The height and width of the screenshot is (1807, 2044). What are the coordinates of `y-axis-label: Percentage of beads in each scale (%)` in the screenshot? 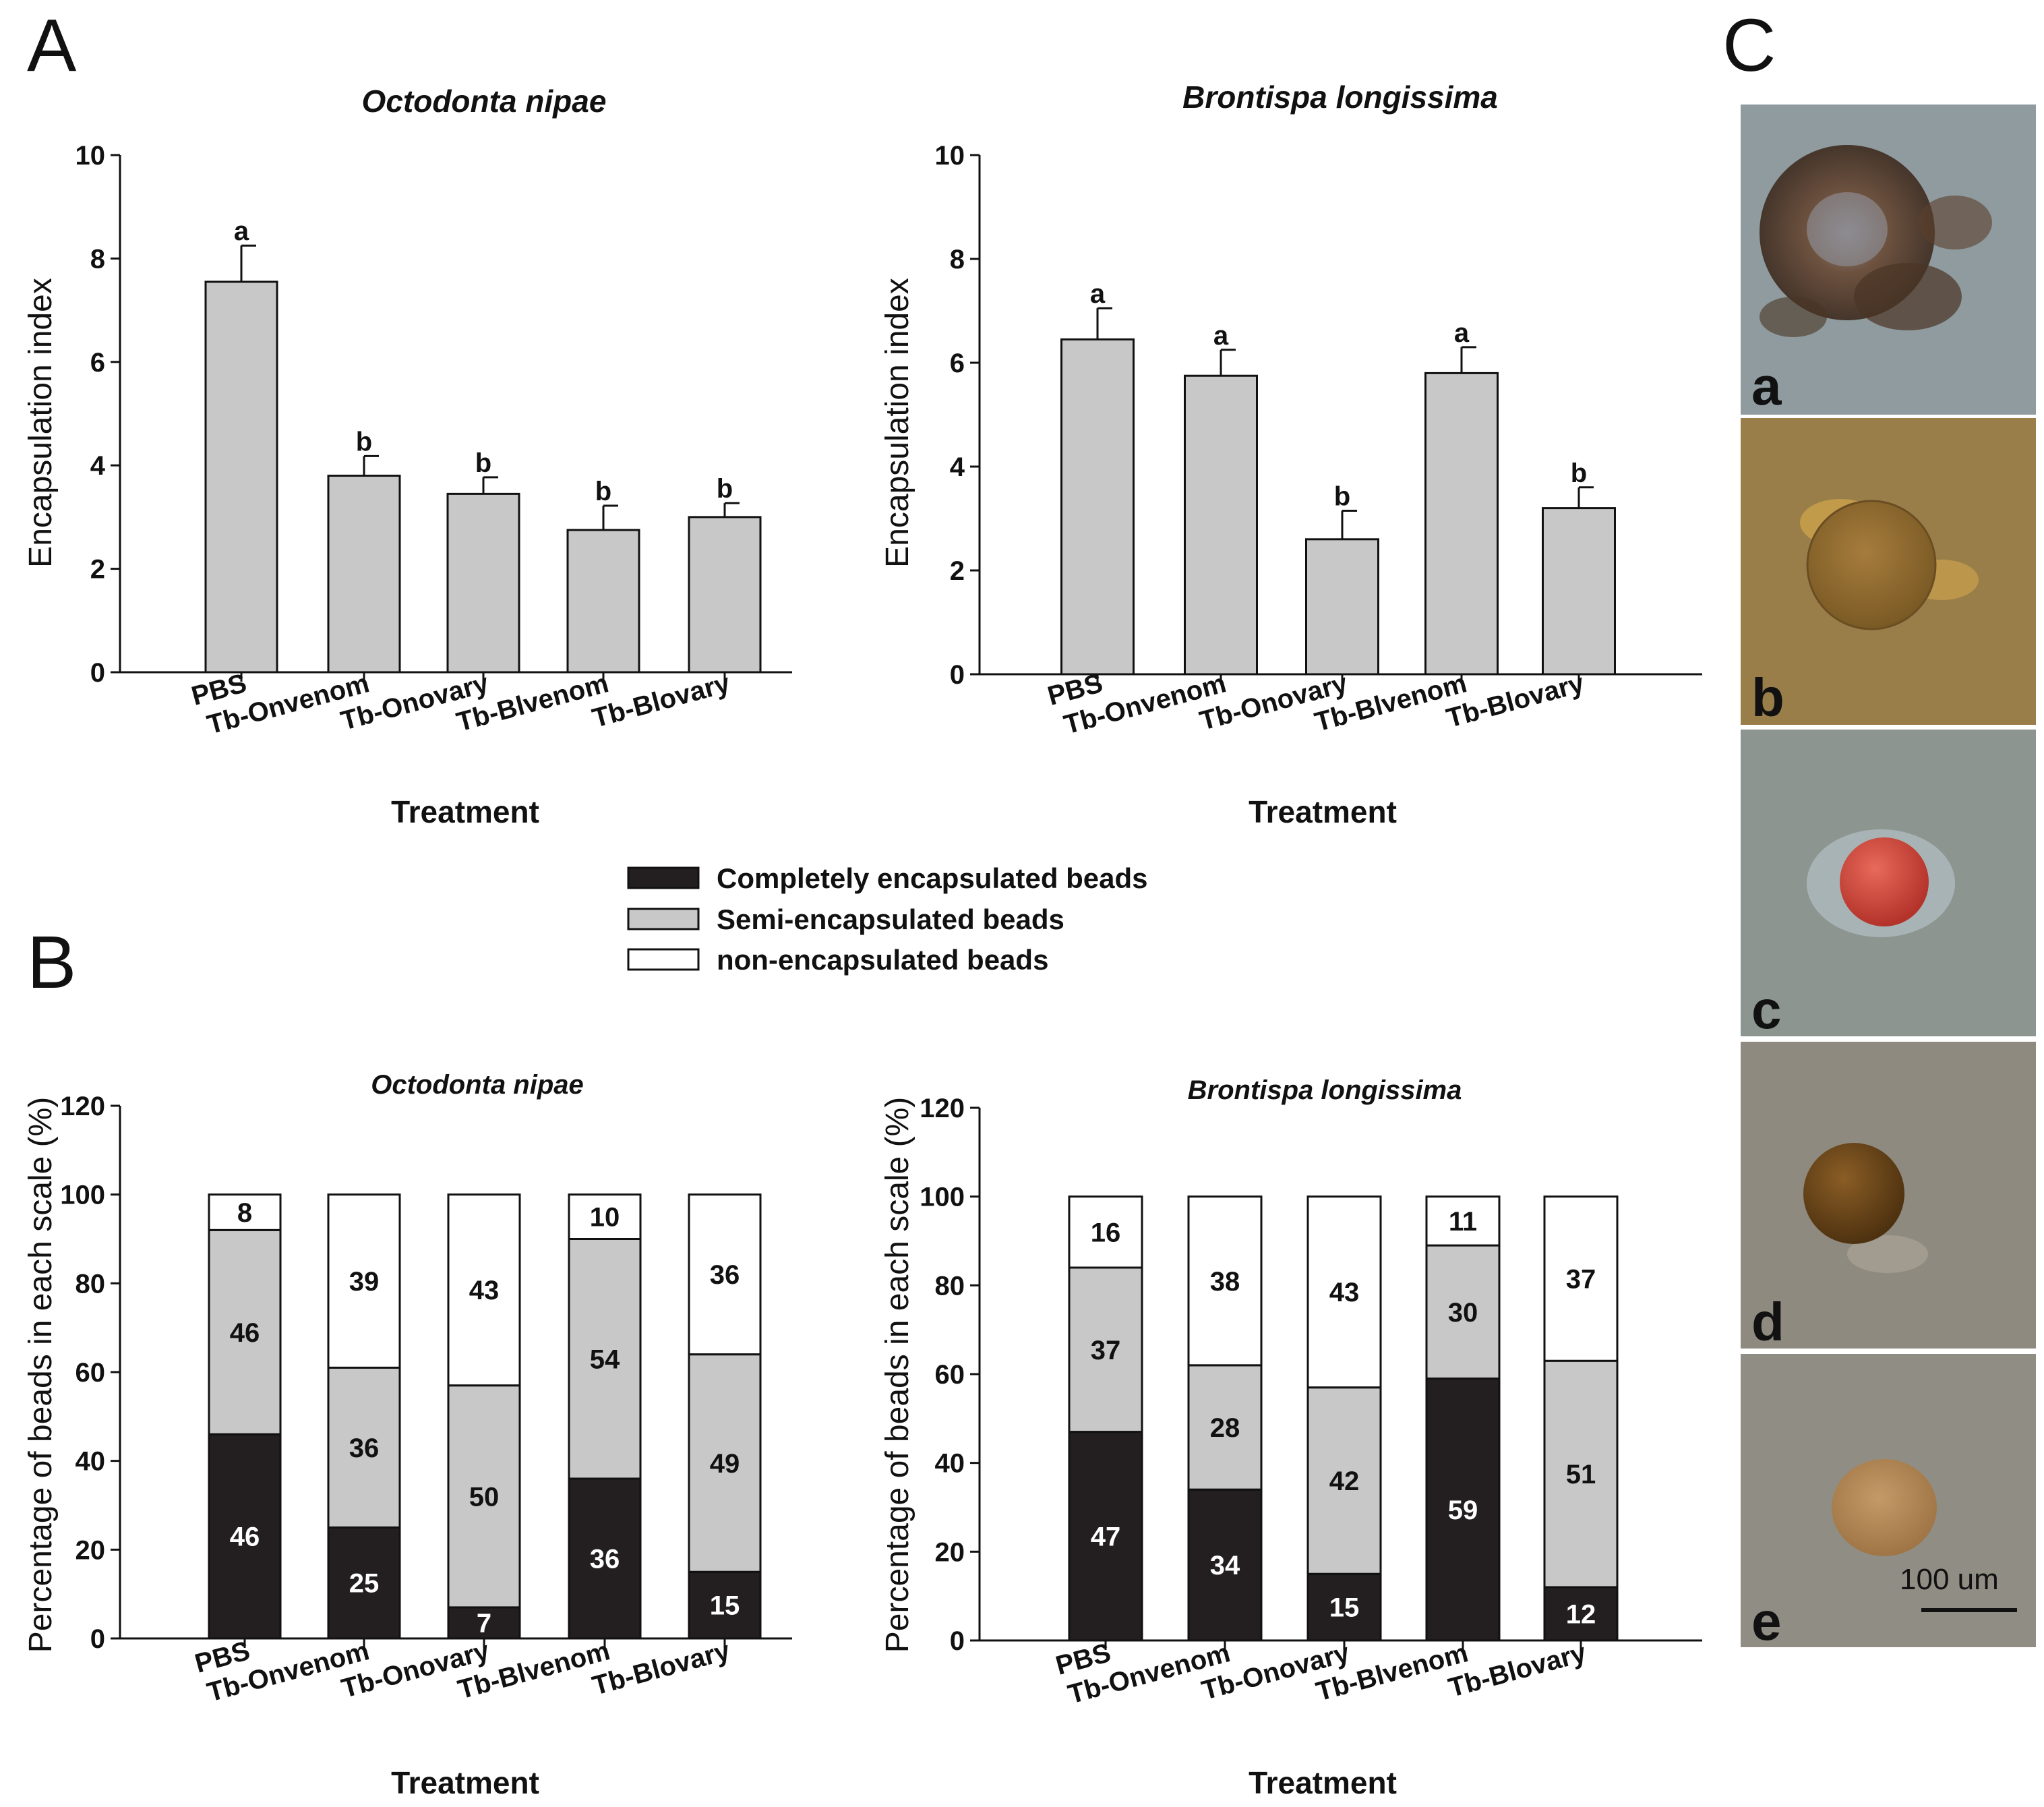 It's located at (41, 1375).